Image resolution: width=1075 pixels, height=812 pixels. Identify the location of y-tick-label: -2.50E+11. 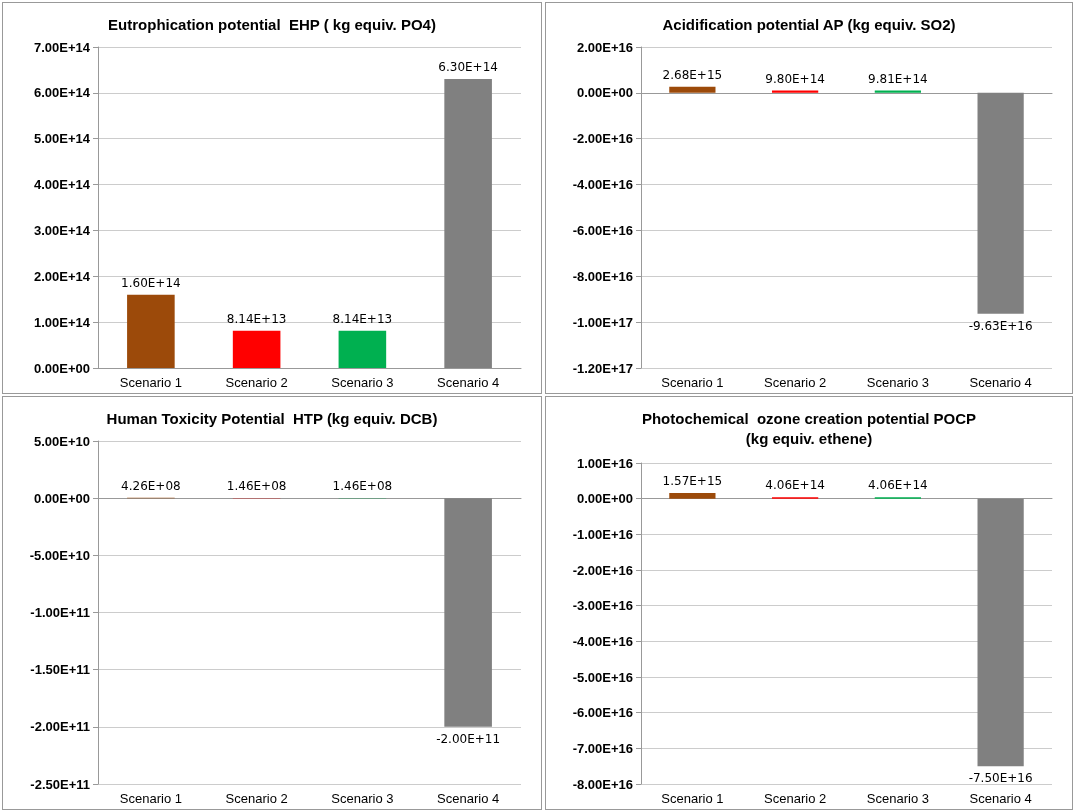
(60, 784).